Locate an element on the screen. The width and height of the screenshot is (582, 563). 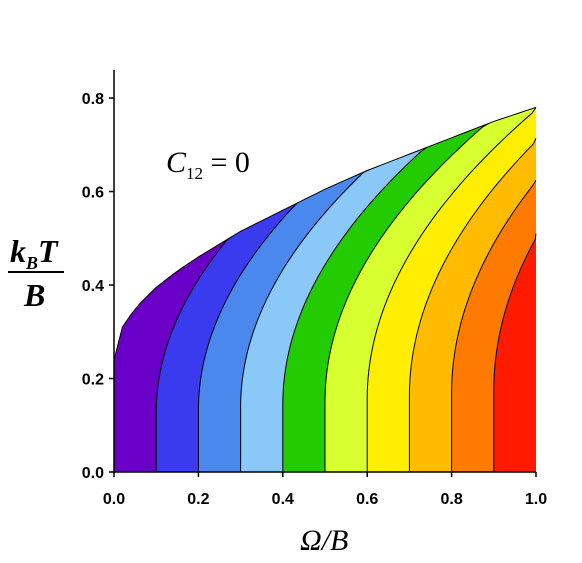
y-tick-label: 0.0 is located at coordinates (93, 473).